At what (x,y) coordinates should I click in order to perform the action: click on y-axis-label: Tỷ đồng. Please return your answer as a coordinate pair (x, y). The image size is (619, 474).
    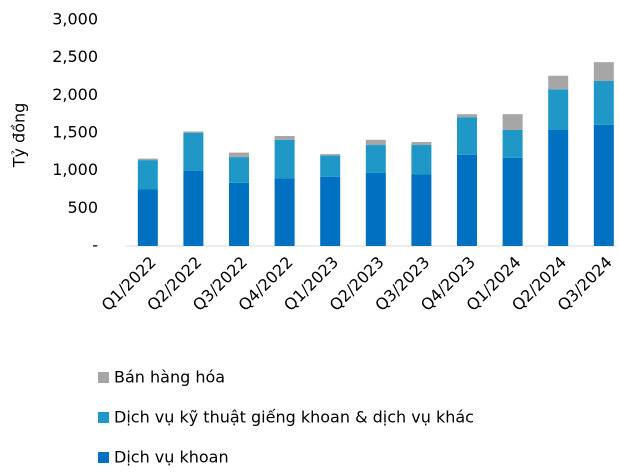
    Looking at the image, I should click on (19, 136).